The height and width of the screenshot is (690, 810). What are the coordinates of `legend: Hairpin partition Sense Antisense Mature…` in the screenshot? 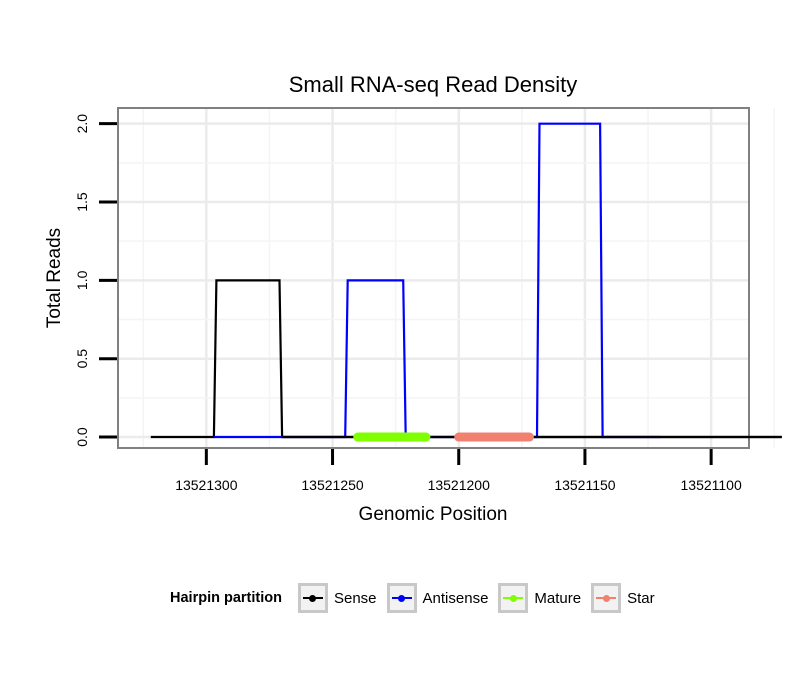 It's located at (417, 598).